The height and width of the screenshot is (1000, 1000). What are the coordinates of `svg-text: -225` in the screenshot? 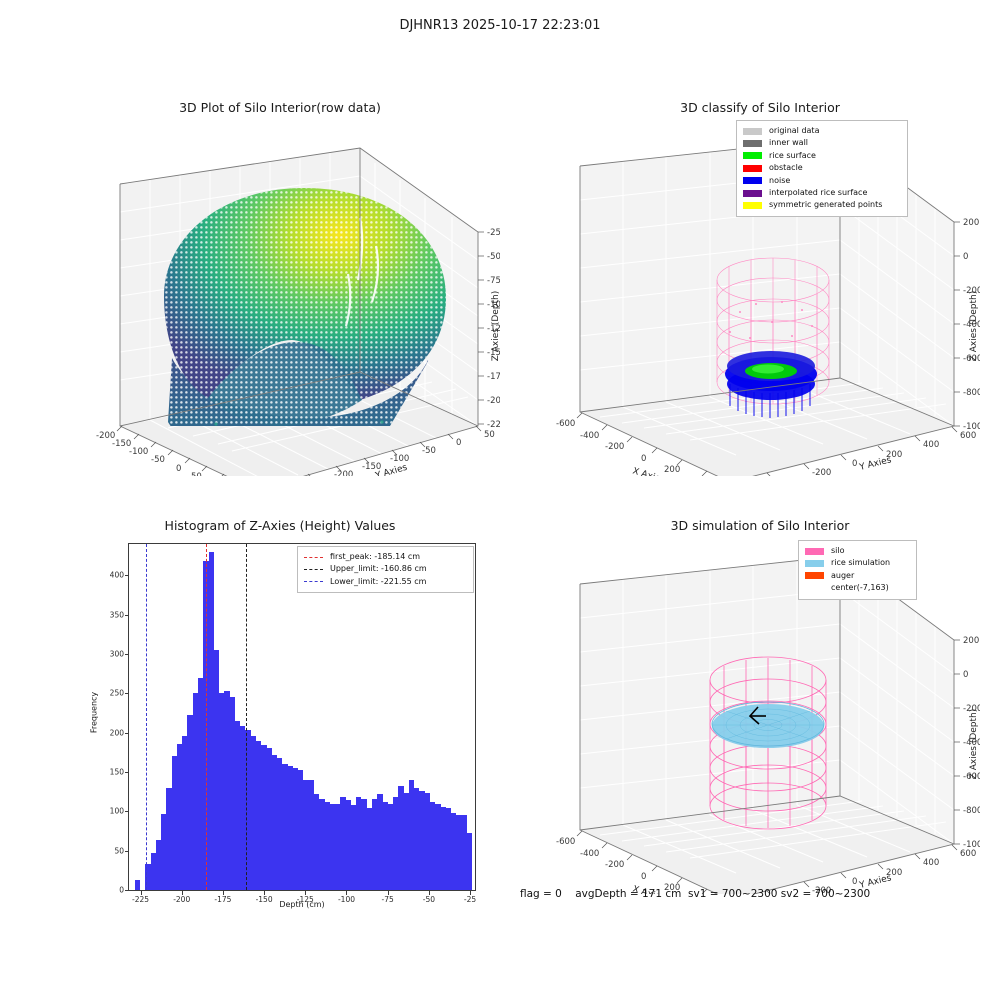 It's located at (493, 425).